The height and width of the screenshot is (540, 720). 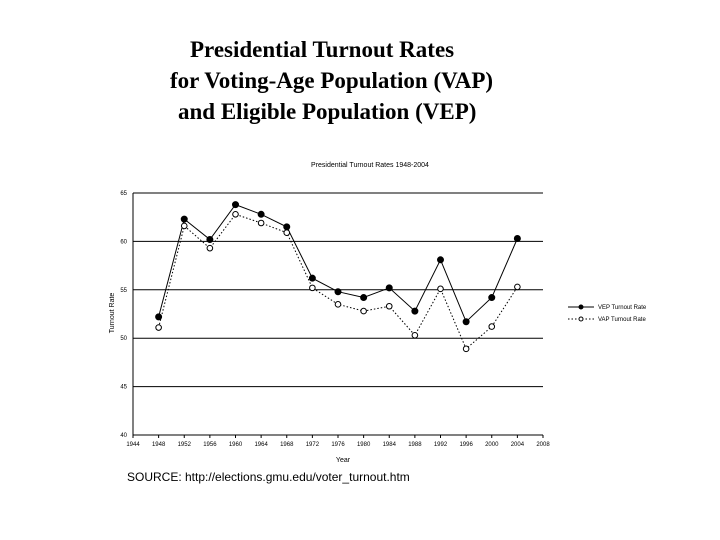 What do you see at coordinates (332, 80) in the screenshot?
I see `slide-title-line-2: for Voting-Age Population (VAP)` at bounding box center [332, 80].